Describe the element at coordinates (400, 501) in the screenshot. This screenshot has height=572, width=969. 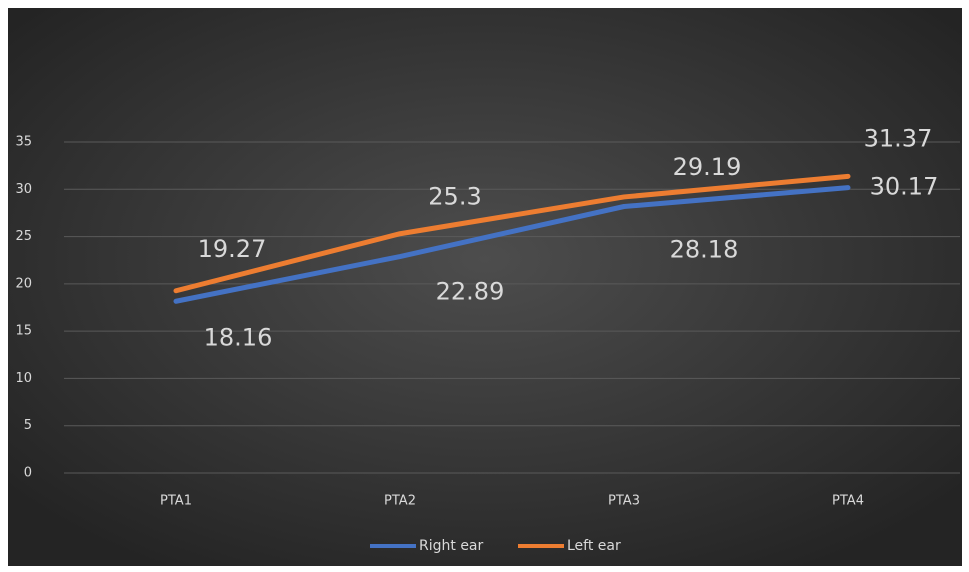
I see `x-tick-label: PTA2` at that location.